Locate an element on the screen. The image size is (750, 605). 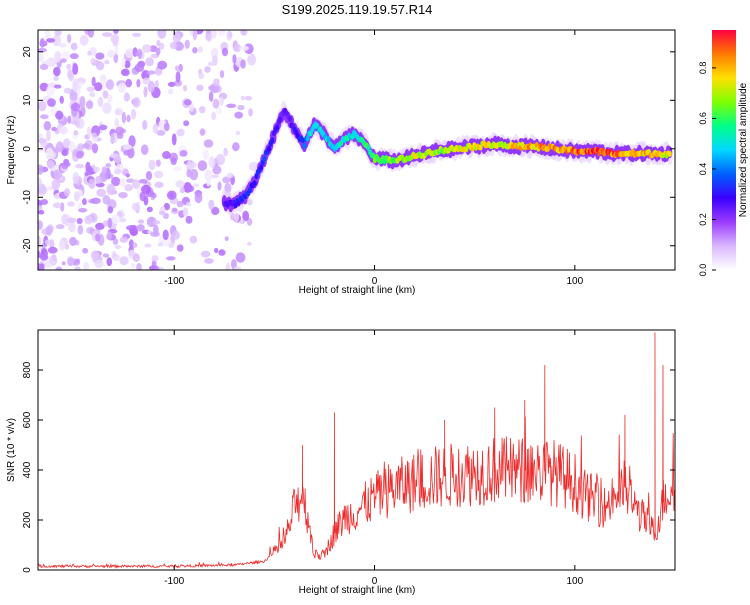
colorbar-tick: 0.2 is located at coordinates (707, 219).